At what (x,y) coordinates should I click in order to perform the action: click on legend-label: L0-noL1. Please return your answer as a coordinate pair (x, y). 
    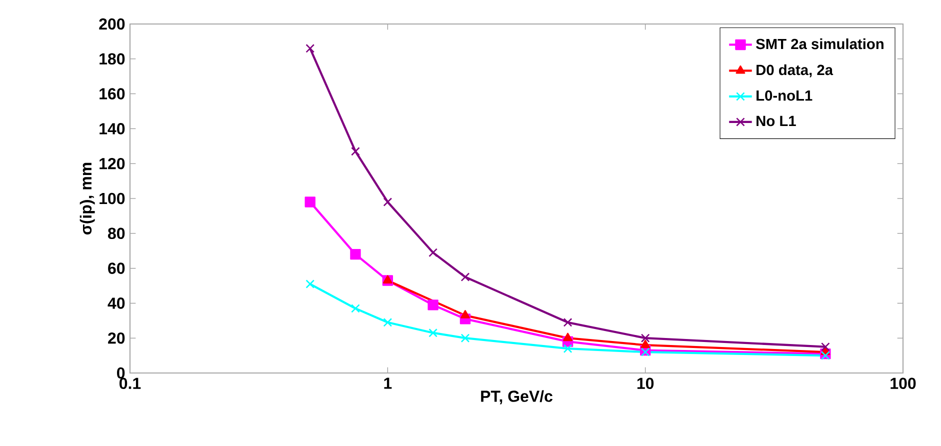
    Looking at the image, I should click on (784, 95).